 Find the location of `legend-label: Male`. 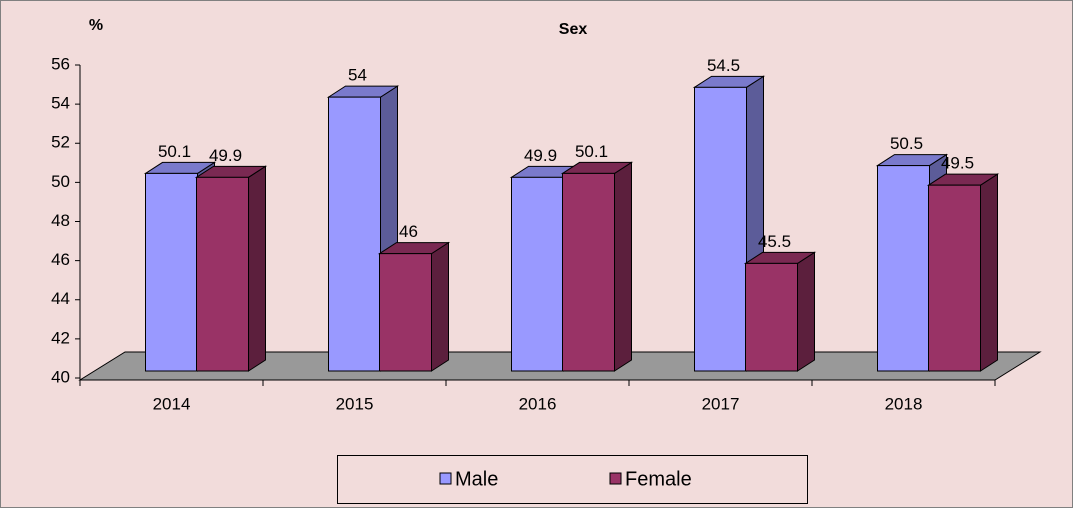

legend-label: Male is located at coordinates (476, 479).